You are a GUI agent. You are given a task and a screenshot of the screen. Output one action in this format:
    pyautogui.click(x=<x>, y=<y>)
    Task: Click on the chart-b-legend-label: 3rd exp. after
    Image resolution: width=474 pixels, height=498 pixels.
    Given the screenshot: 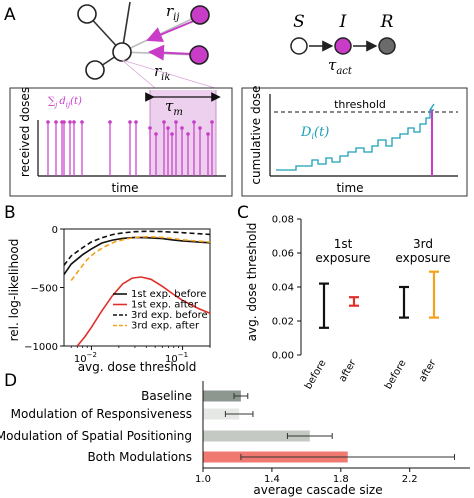 What is the action you would take?
    pyautogui.click(x=165, y=326)
    